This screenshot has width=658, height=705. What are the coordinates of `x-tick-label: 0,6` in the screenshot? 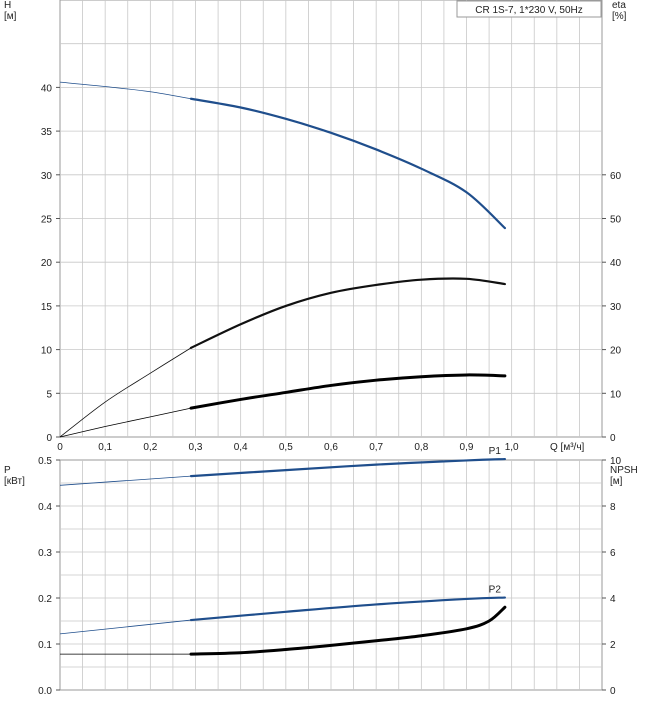 It's located at (331, 447).